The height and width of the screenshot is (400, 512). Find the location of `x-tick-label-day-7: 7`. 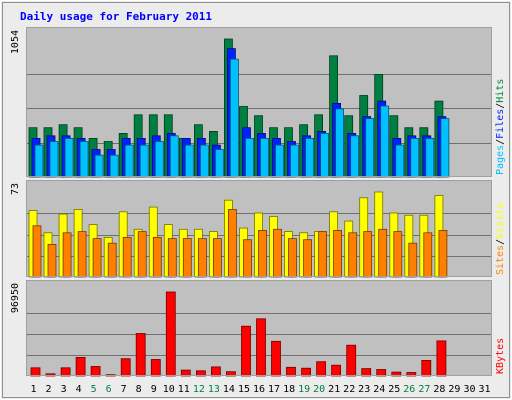

x-tick-label-day-7: 7 is located at coordinates (124, 389).